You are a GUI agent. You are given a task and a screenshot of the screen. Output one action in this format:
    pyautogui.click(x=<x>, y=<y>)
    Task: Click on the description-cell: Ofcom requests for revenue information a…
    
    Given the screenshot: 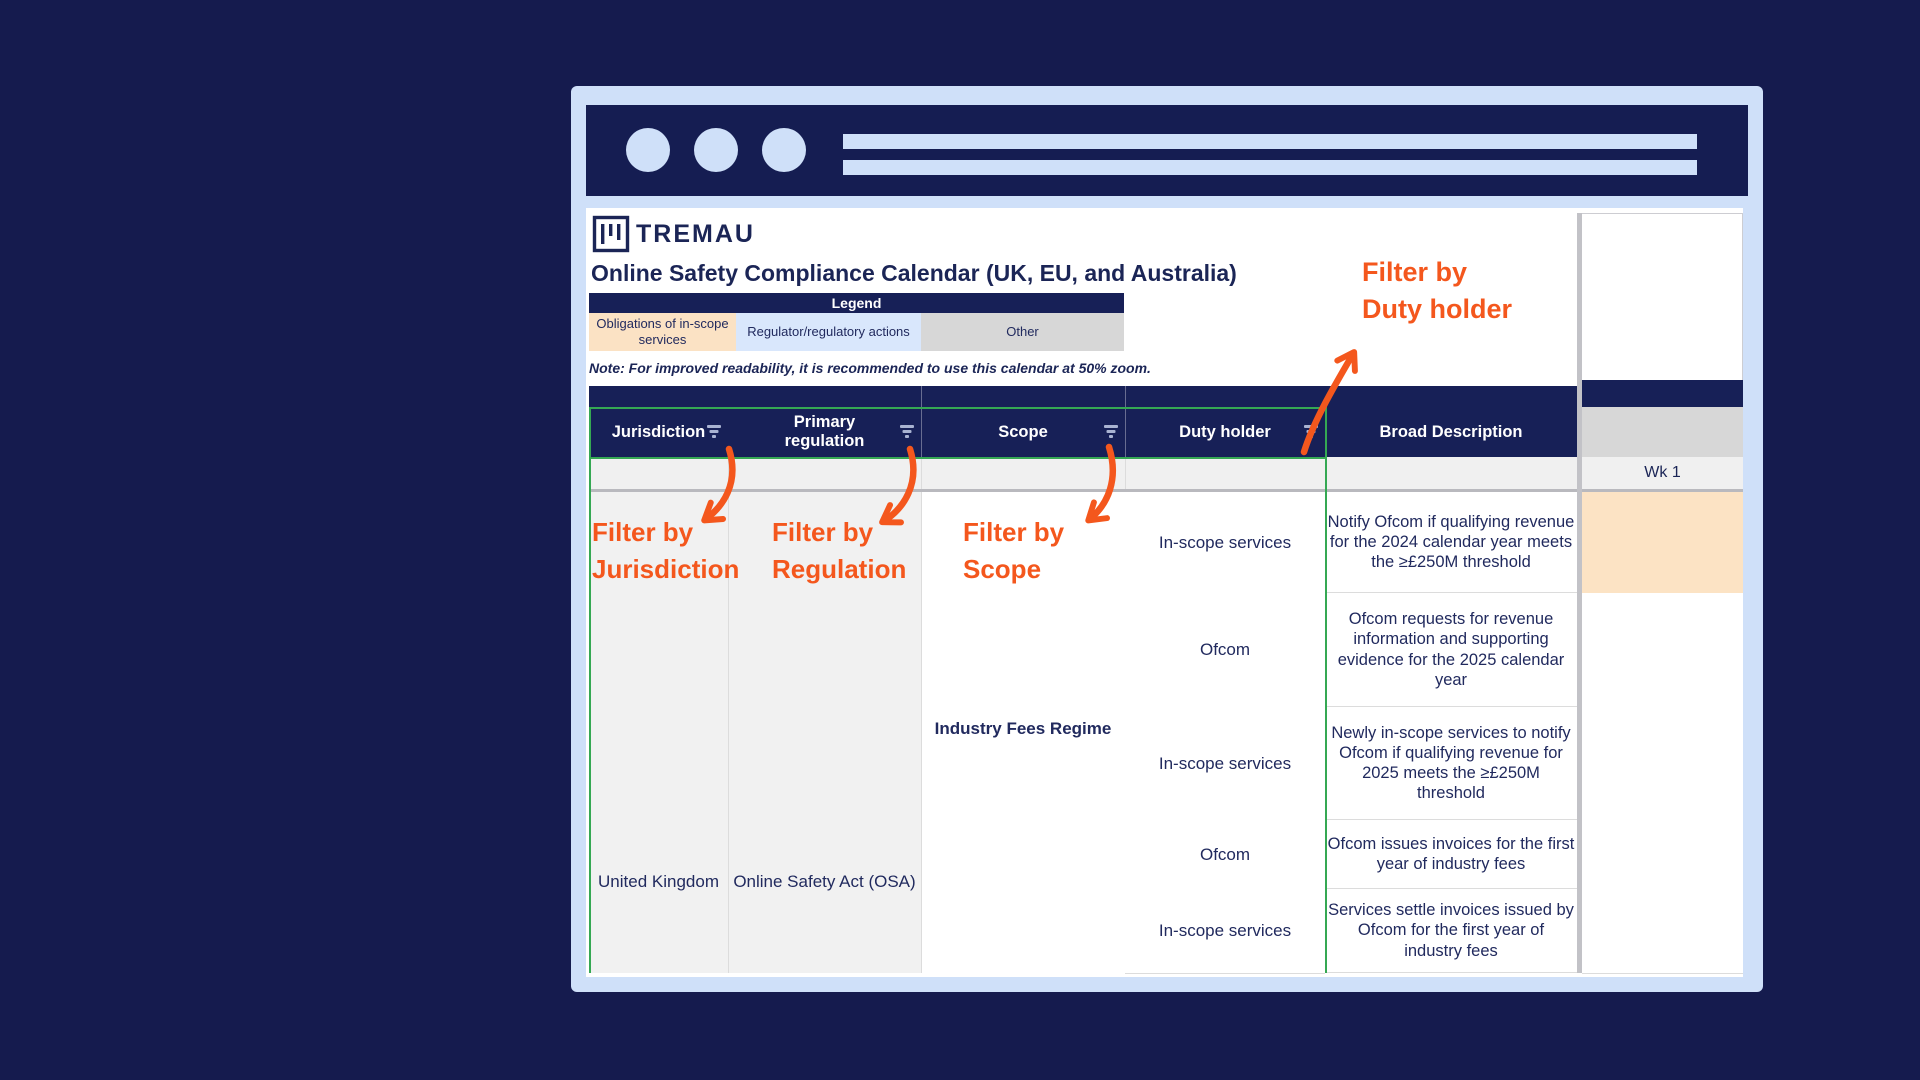 What is the action you would take?
    pyautogui.click(x=1451, y=650)
    